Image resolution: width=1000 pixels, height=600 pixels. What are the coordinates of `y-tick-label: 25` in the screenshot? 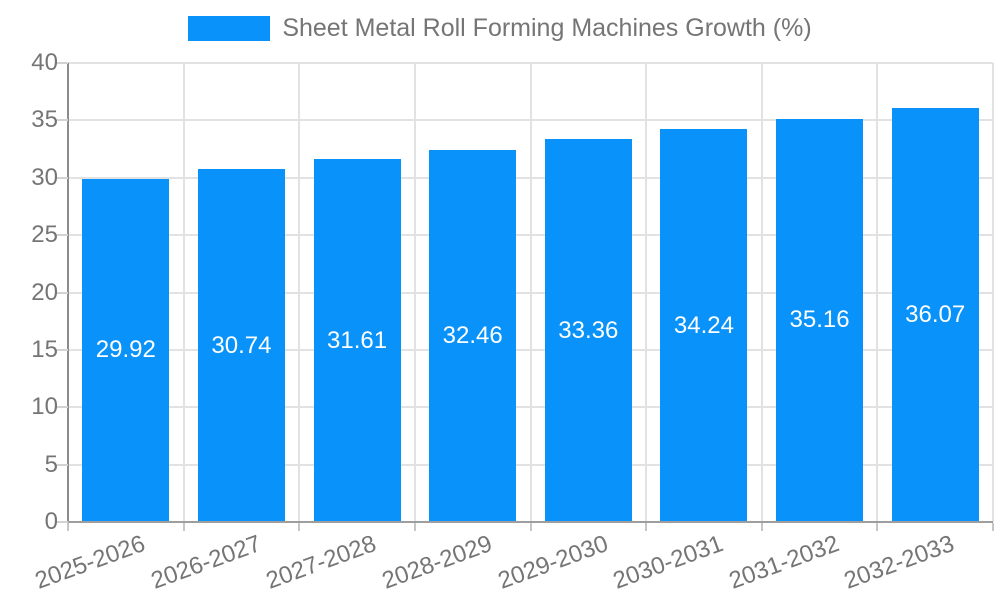 It's located at (44, 235).